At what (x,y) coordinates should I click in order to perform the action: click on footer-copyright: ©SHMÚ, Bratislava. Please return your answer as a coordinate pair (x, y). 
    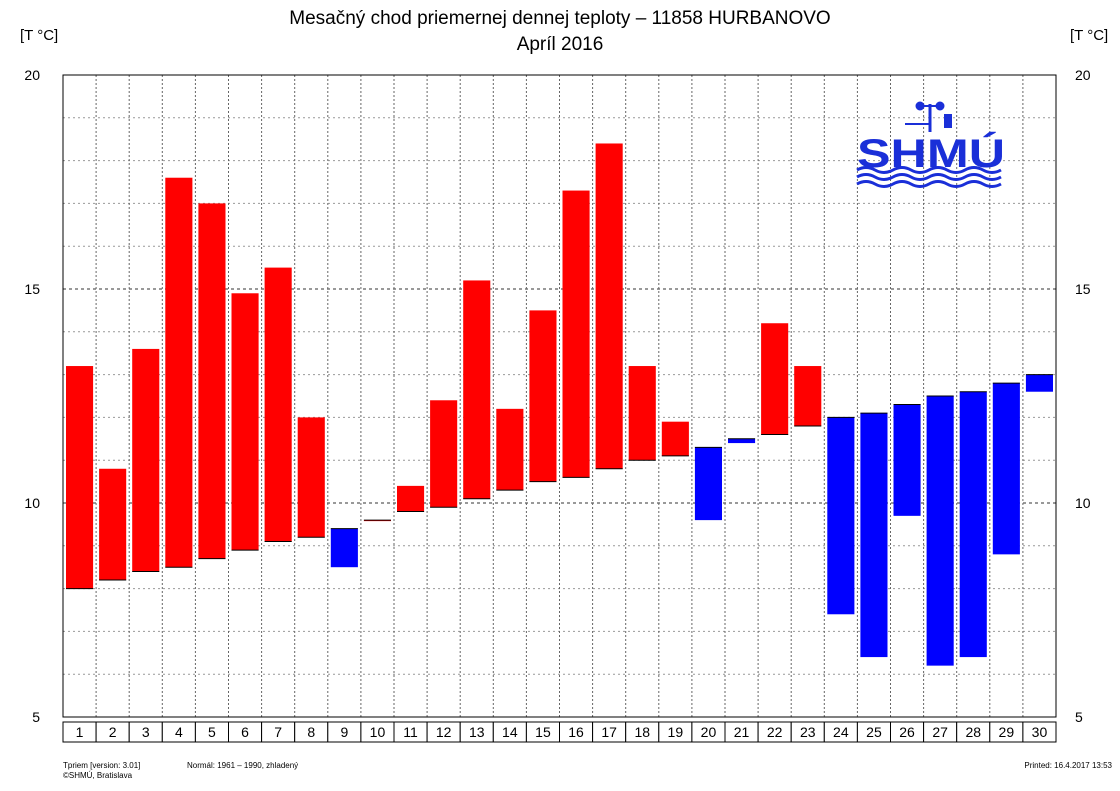
    Looking at the image, I should click on (98, 775).